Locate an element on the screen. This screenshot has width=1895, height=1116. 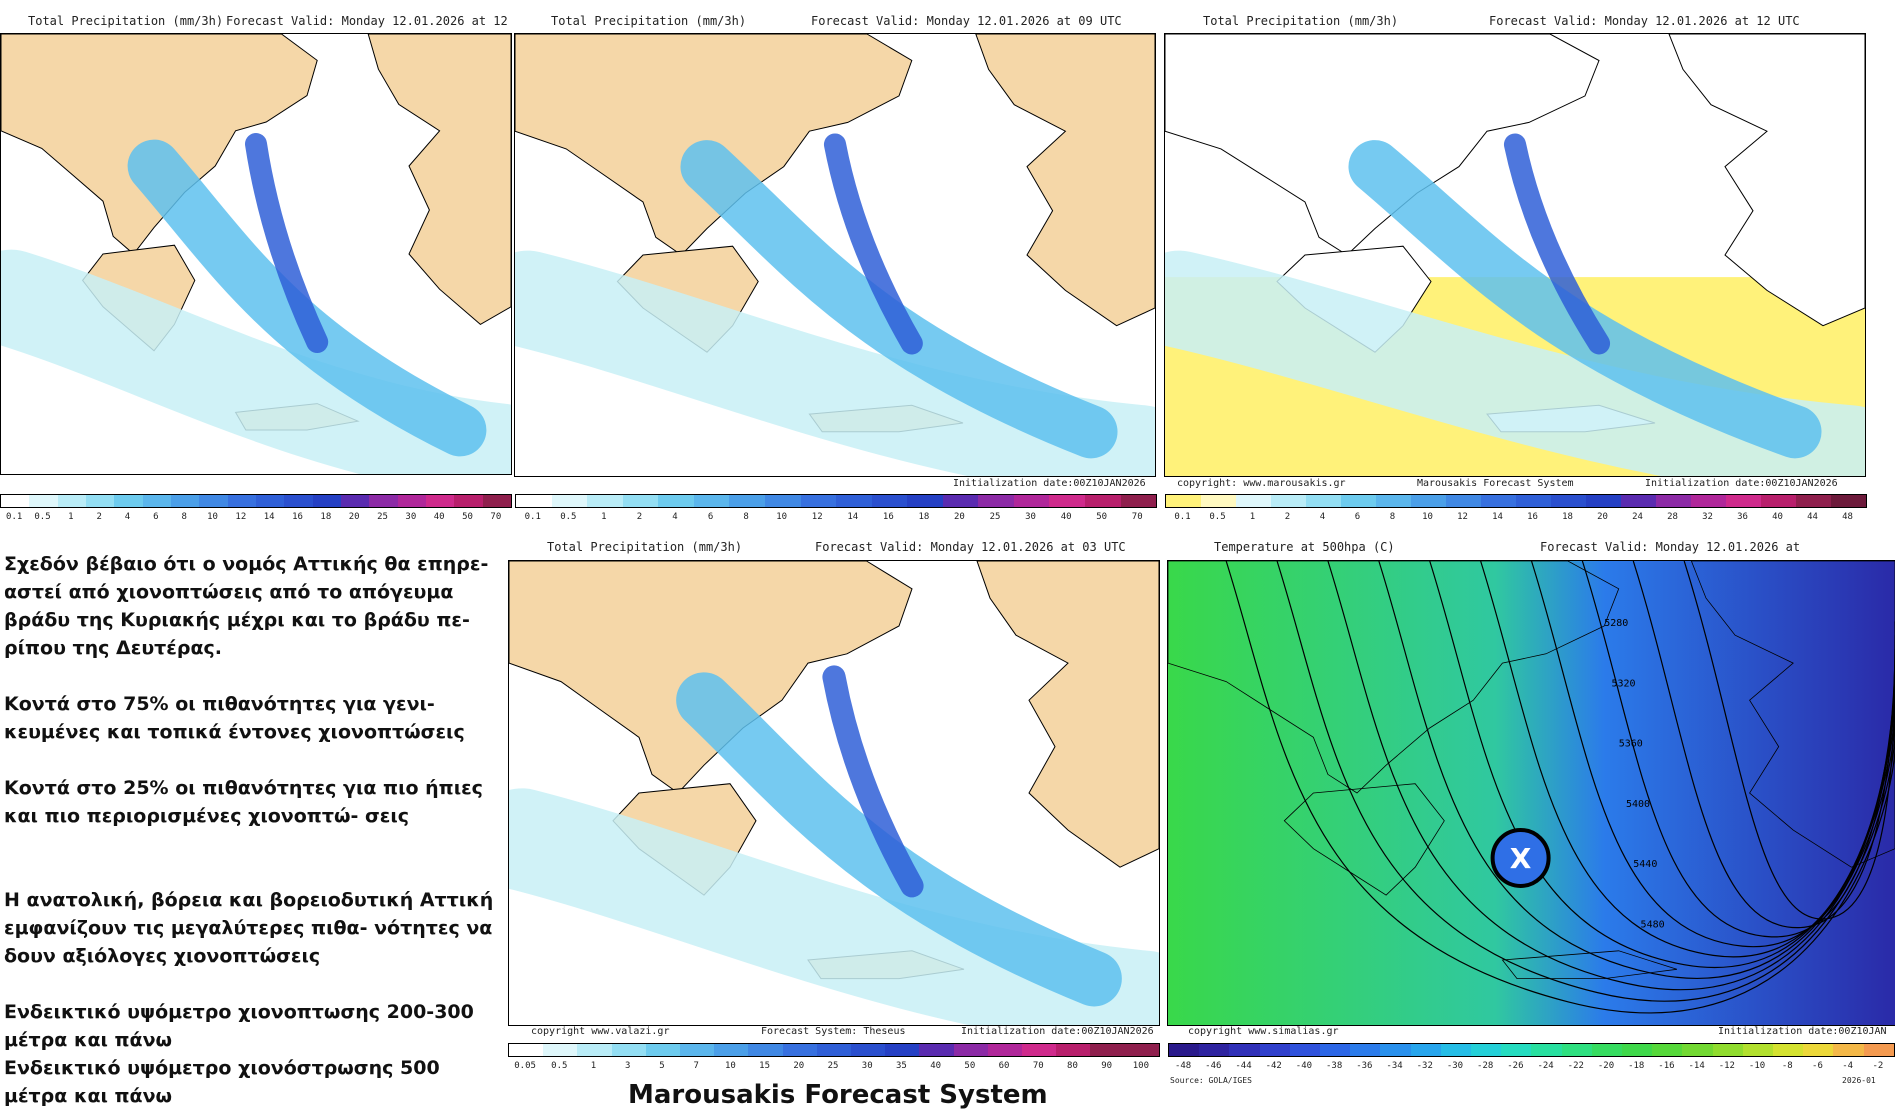
panel-1-map is located at coordinates (256, 254).